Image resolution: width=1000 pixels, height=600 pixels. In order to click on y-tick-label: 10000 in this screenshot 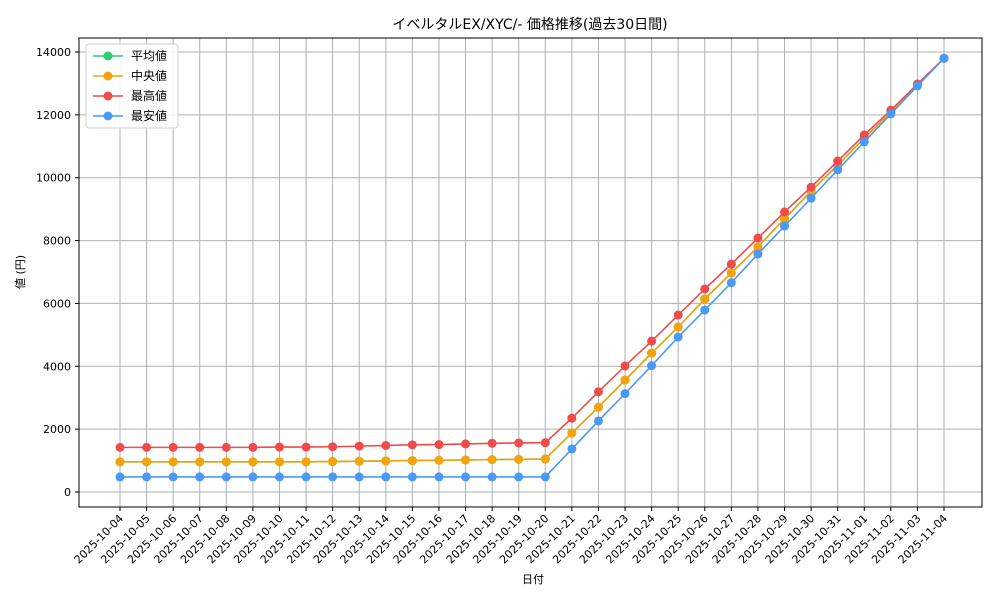, I will do `click(53, 178)`.